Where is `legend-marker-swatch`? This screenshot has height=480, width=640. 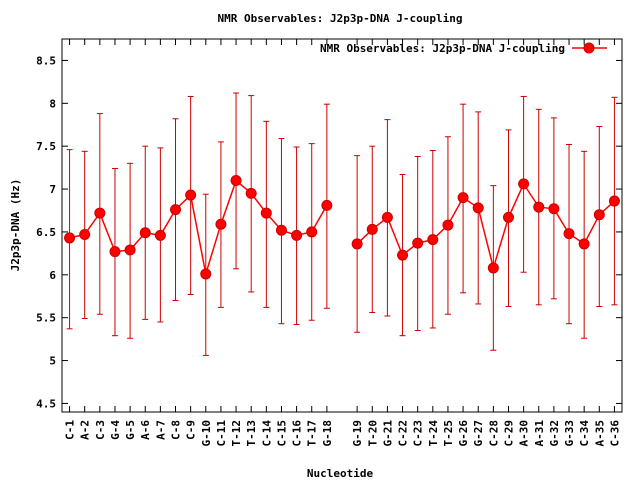
legend-marker-swatch is located at coordinates (589, 48).